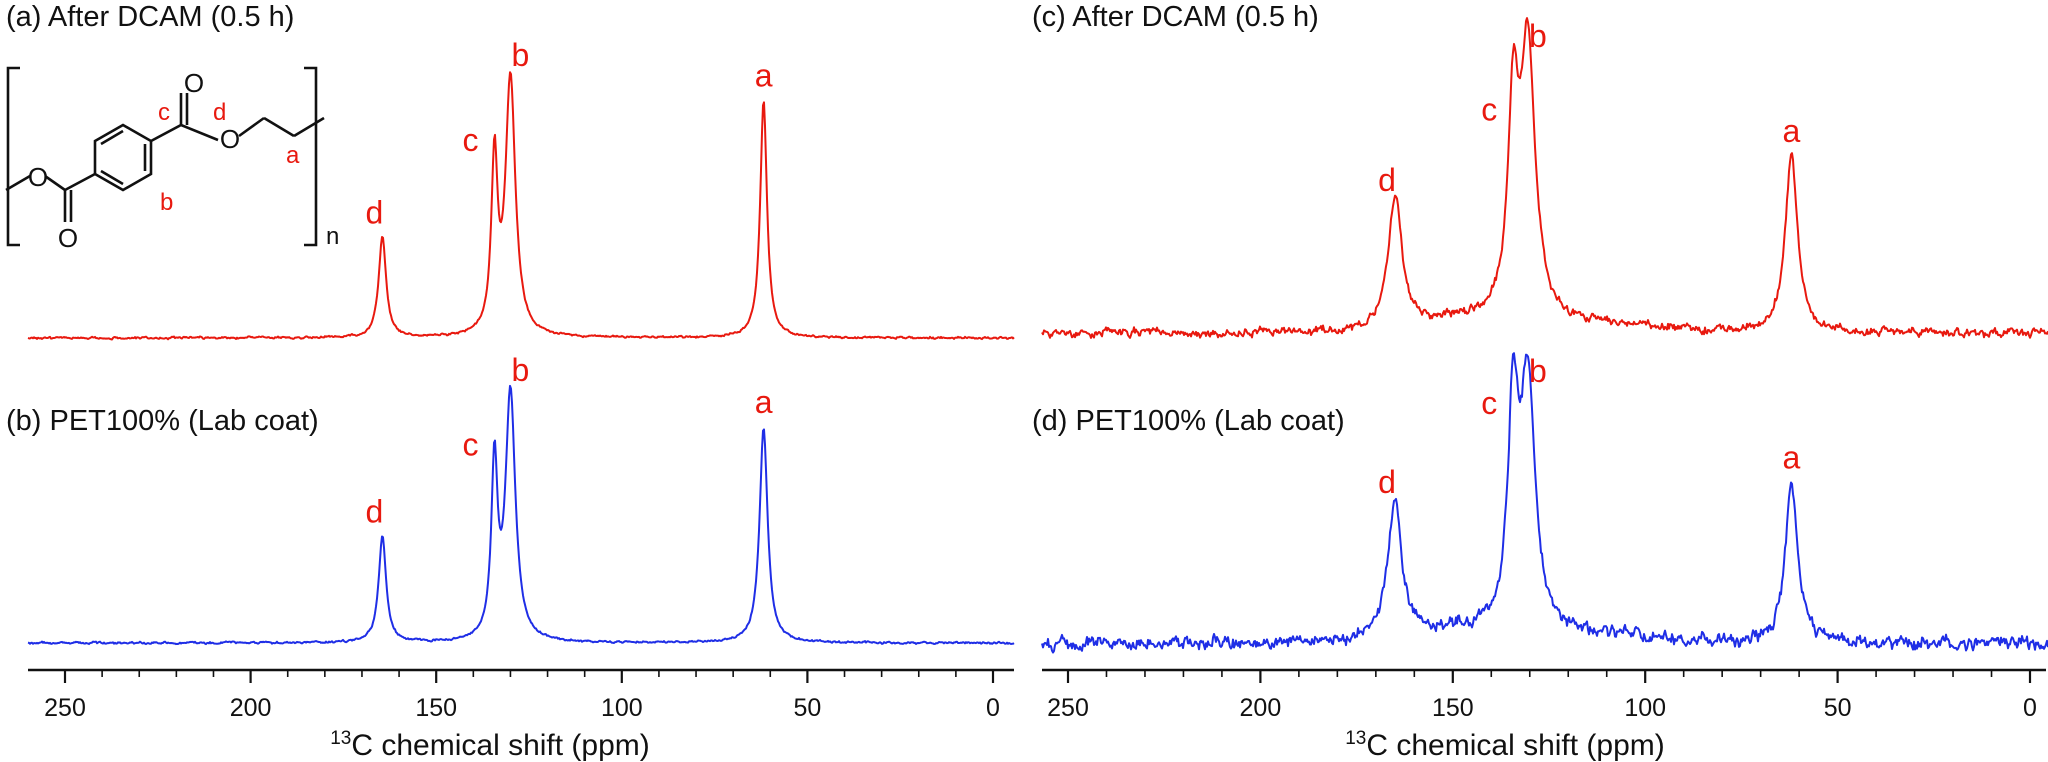  Describe the element at coordinates (164, 112) in the screenshot. I see `structure-site-label-c: c` at that location.